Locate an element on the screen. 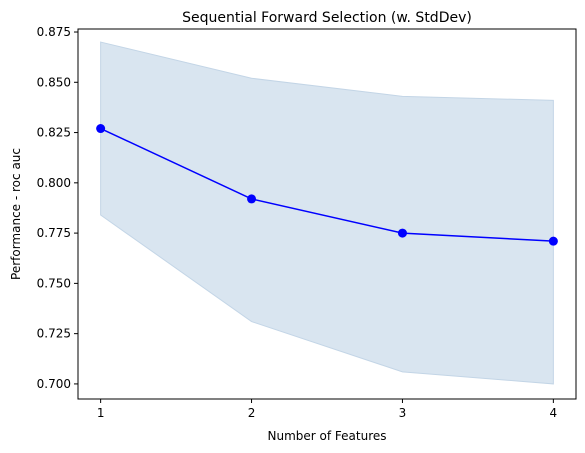 Image resolution: width=585 pixels, height=453 pixels. x-tick-label: 4 is located at coordinates (554, 413).